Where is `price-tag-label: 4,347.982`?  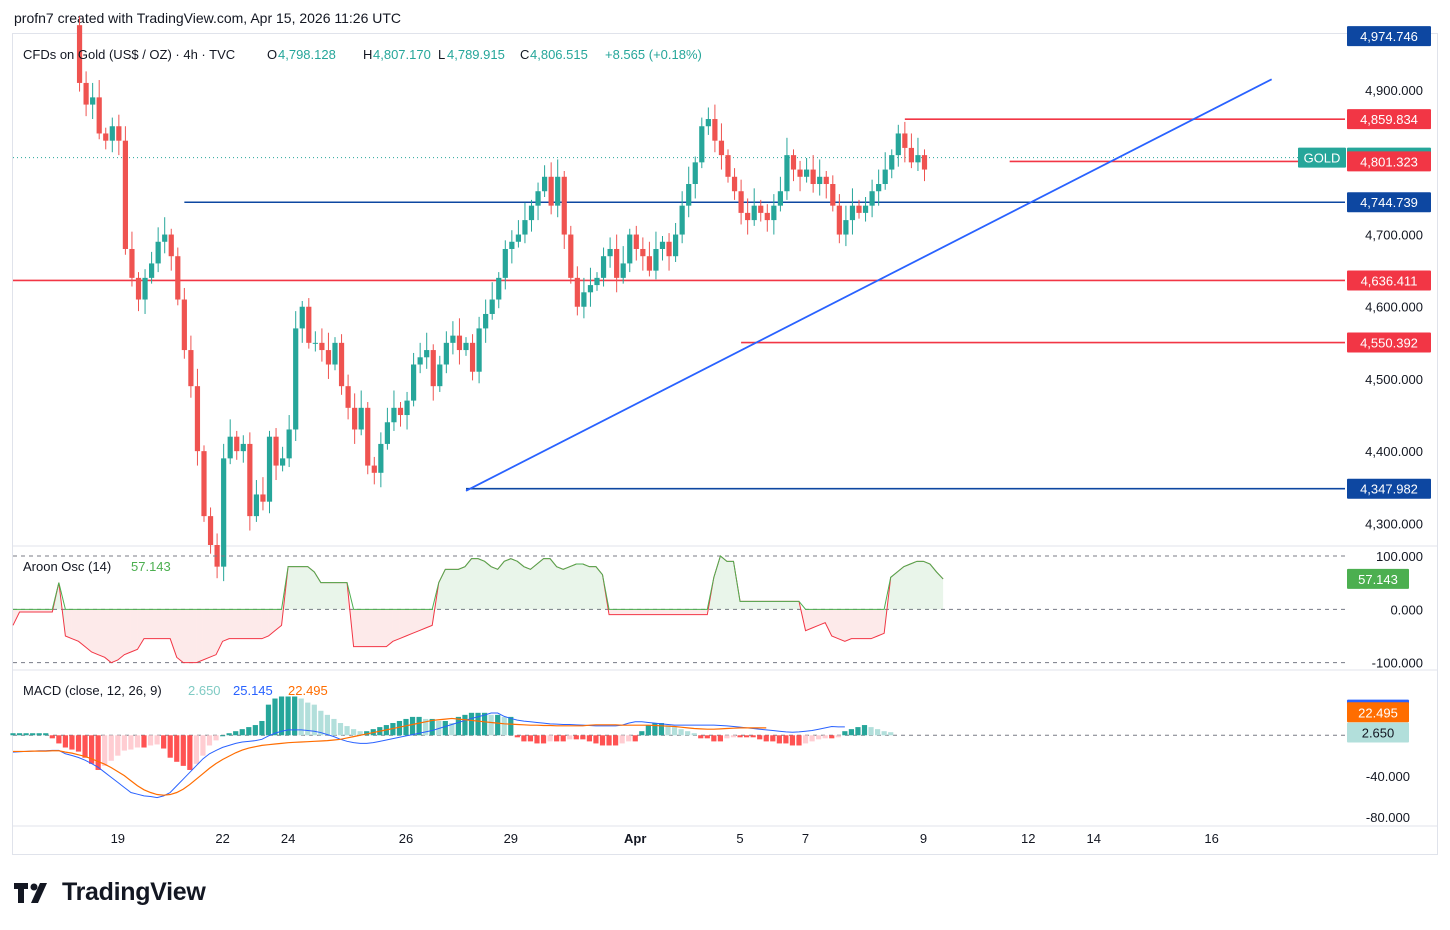 price-tag-label: 4,347.982 is located at coordinates (1389, 489).